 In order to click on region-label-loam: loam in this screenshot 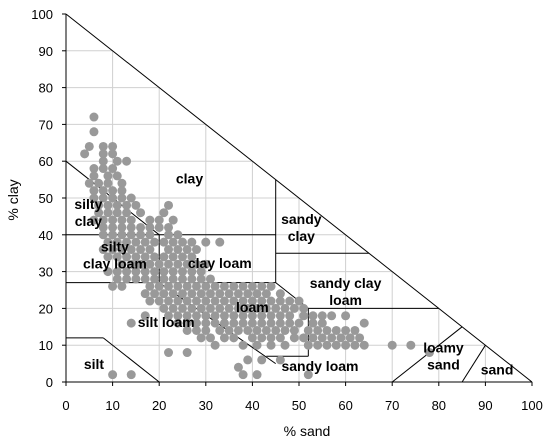, I will do `click(252, 307)`.